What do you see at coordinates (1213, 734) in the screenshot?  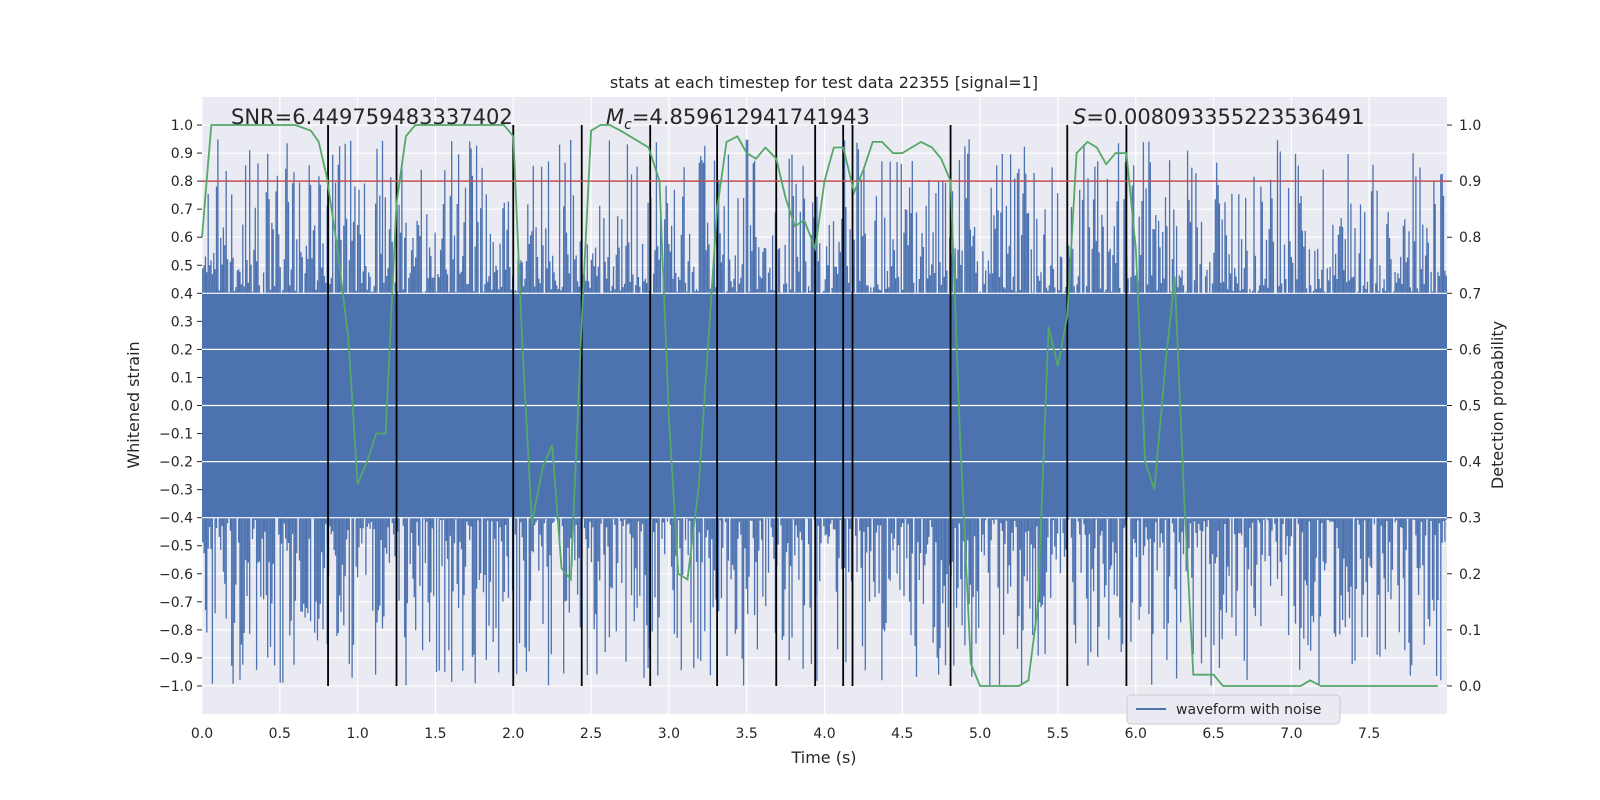 I see `x-tick-label: 6.5` at bounding box center [1213, 734].